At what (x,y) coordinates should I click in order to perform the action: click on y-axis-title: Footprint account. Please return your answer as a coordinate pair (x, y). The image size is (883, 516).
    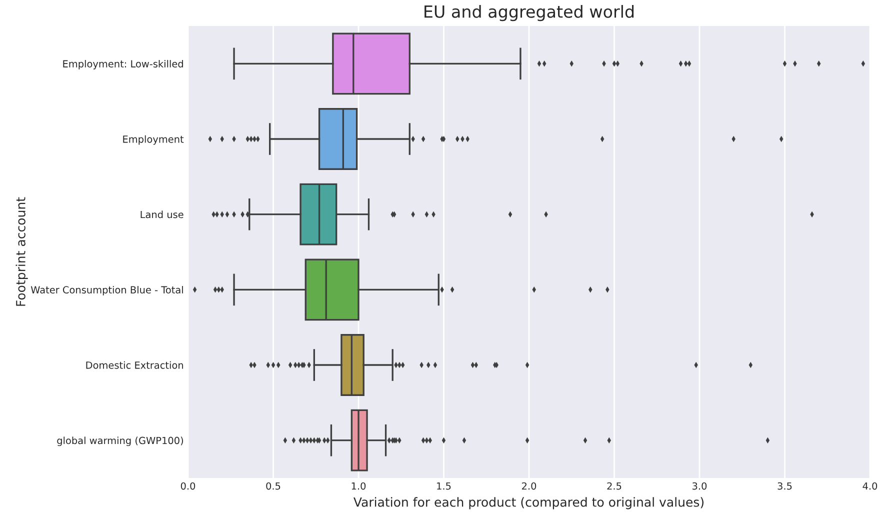
    Looking at the image, I should click on (22, 251).